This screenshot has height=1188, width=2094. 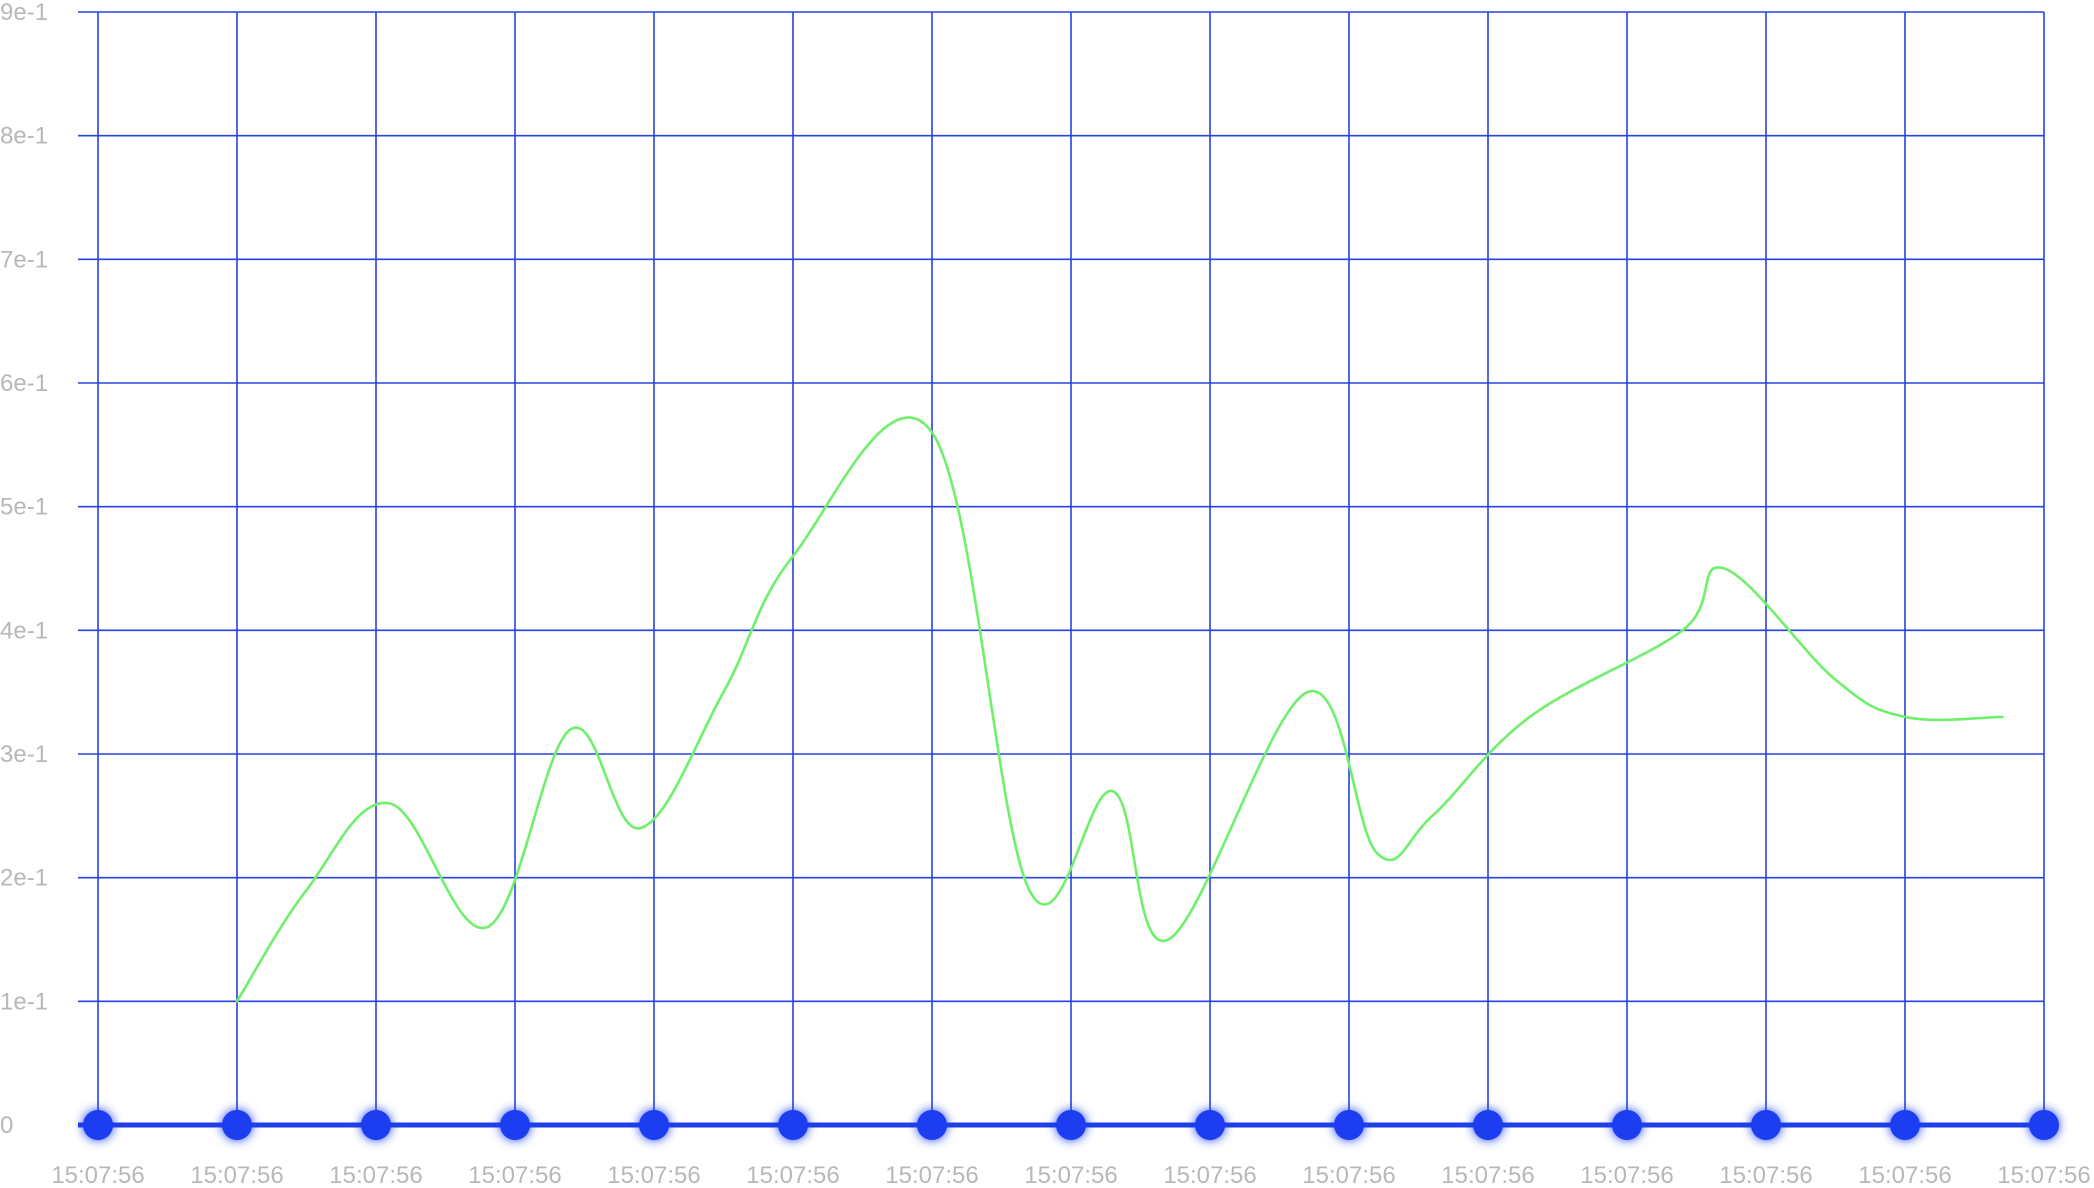 What do you see at coordinates (24, 754) in the screenshot?
I see `y-tick-label: 3e-1` at bounding box center [24, 754].